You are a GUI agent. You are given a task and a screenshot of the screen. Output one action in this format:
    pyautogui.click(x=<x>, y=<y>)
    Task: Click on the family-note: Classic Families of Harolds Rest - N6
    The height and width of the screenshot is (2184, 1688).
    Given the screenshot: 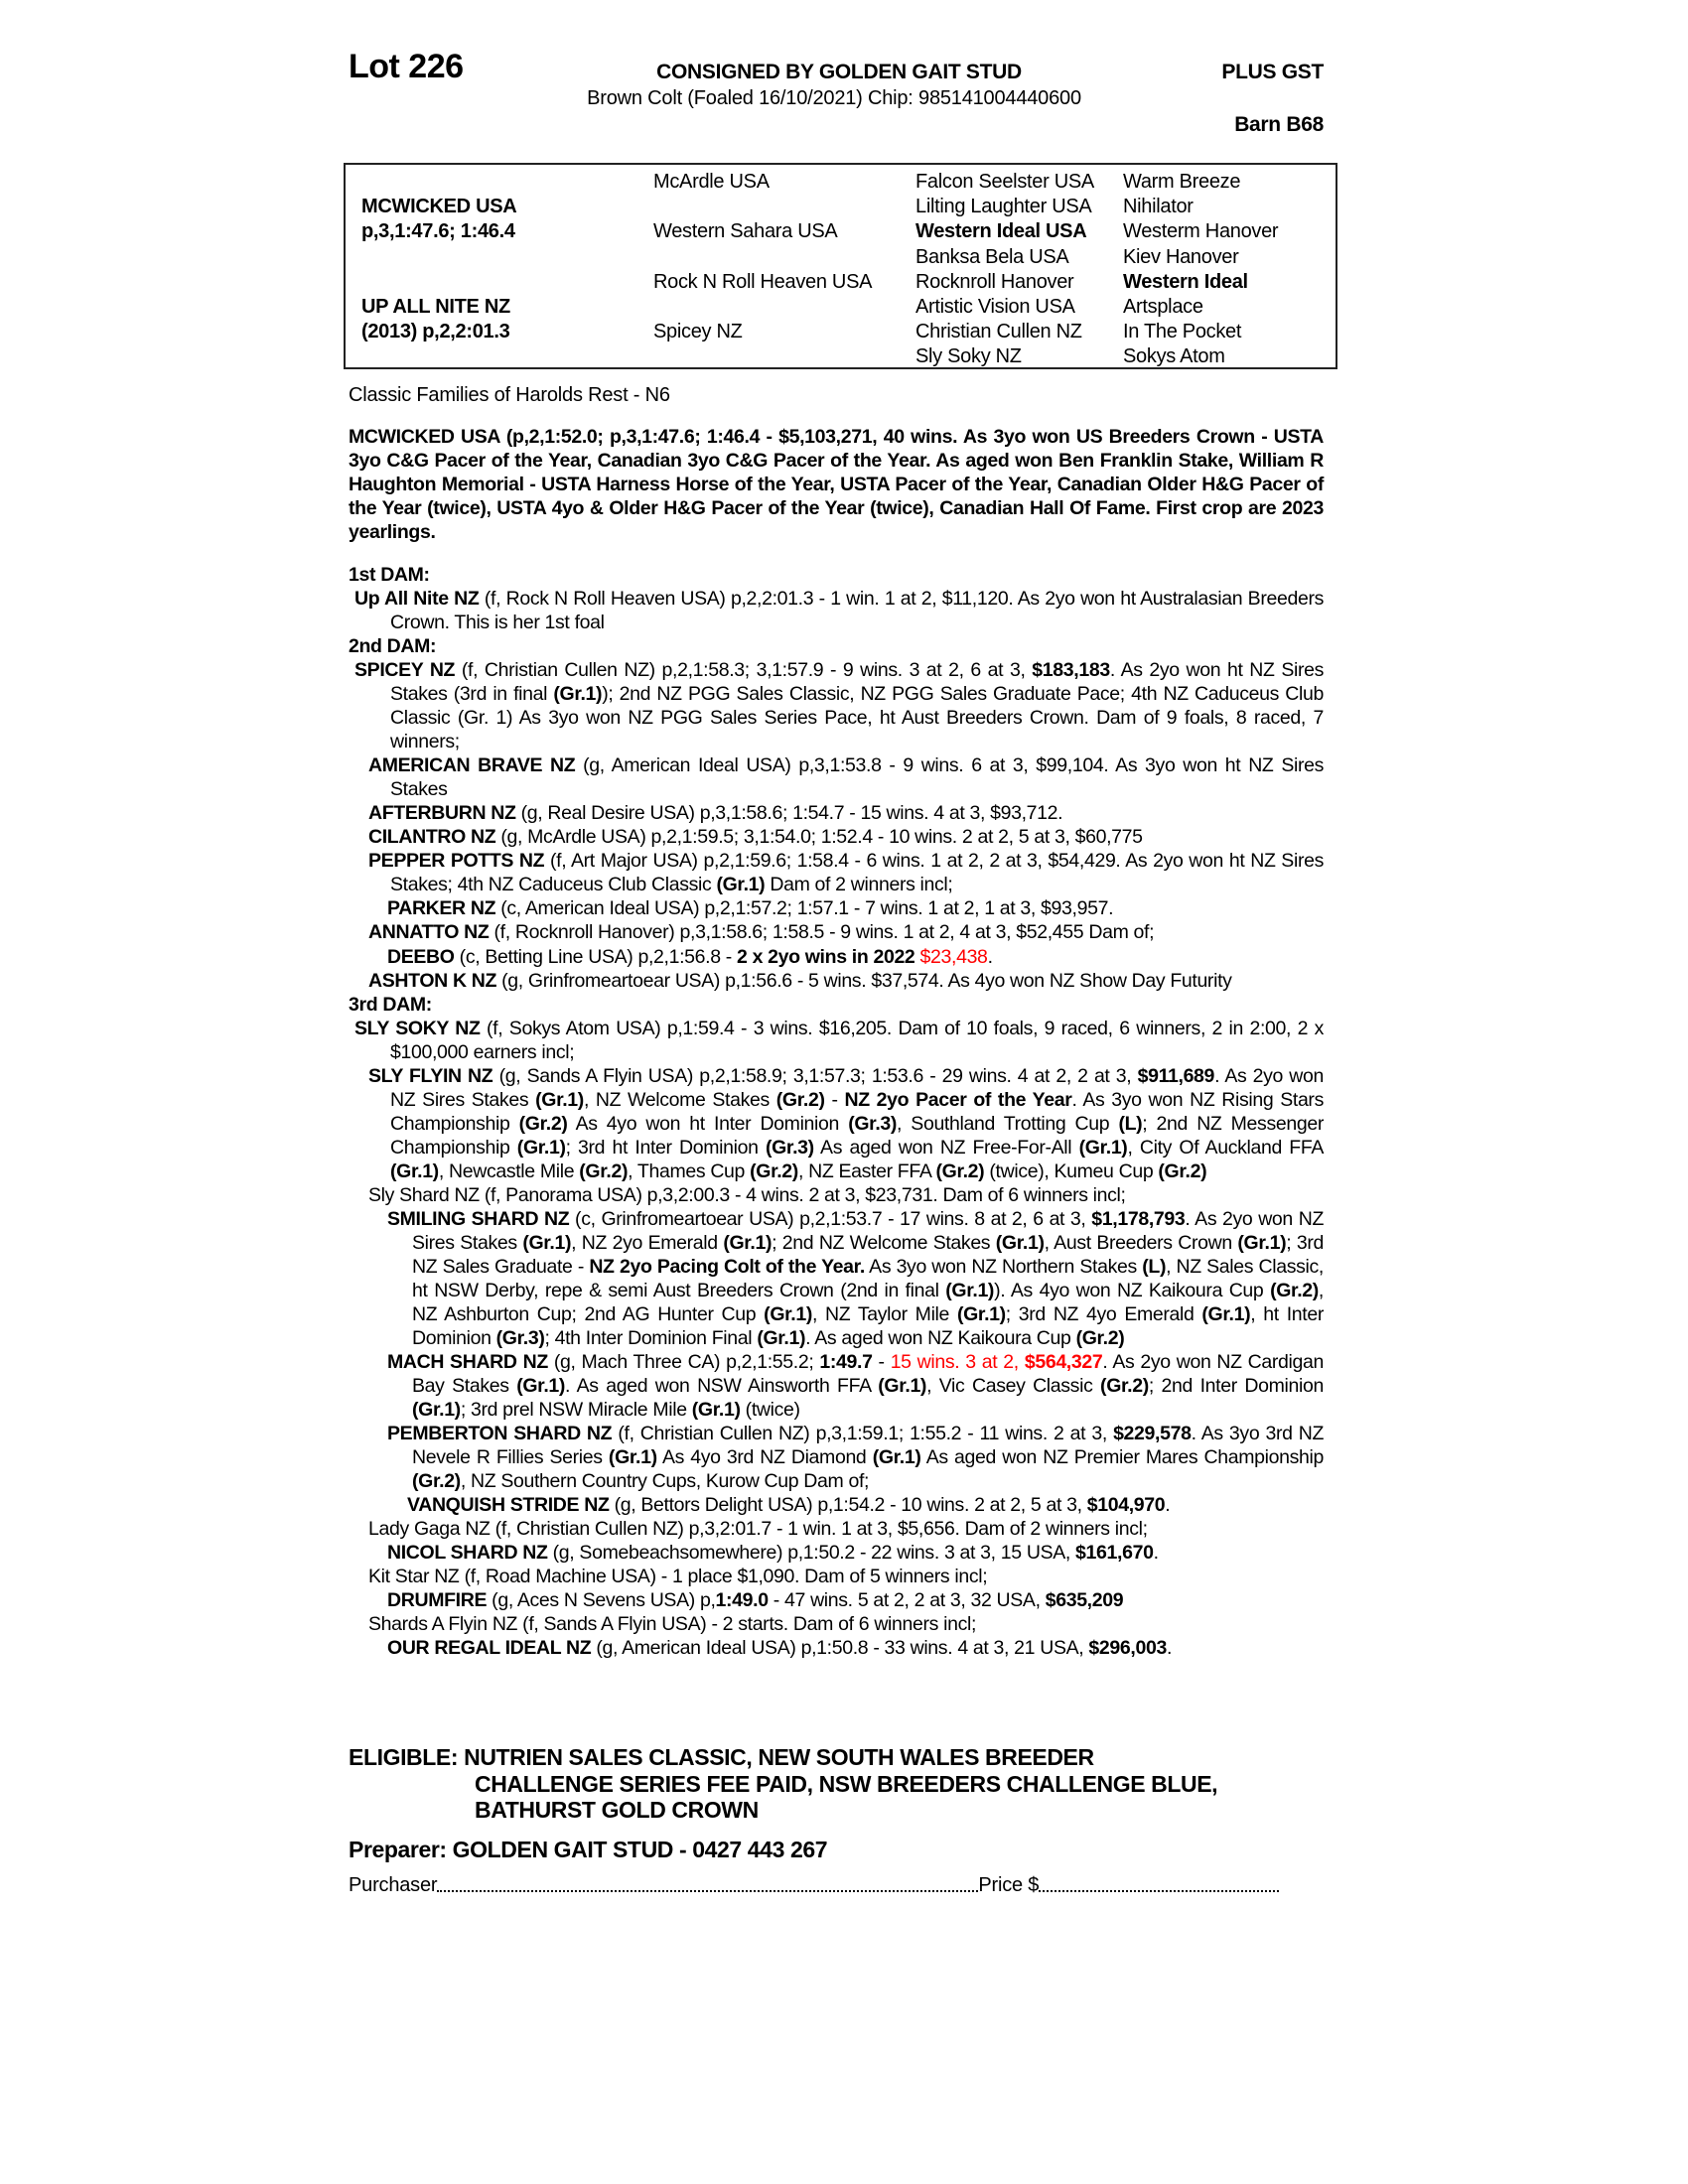 What is the action you would take?
    pyautogui.click(x=510, y=395)
    